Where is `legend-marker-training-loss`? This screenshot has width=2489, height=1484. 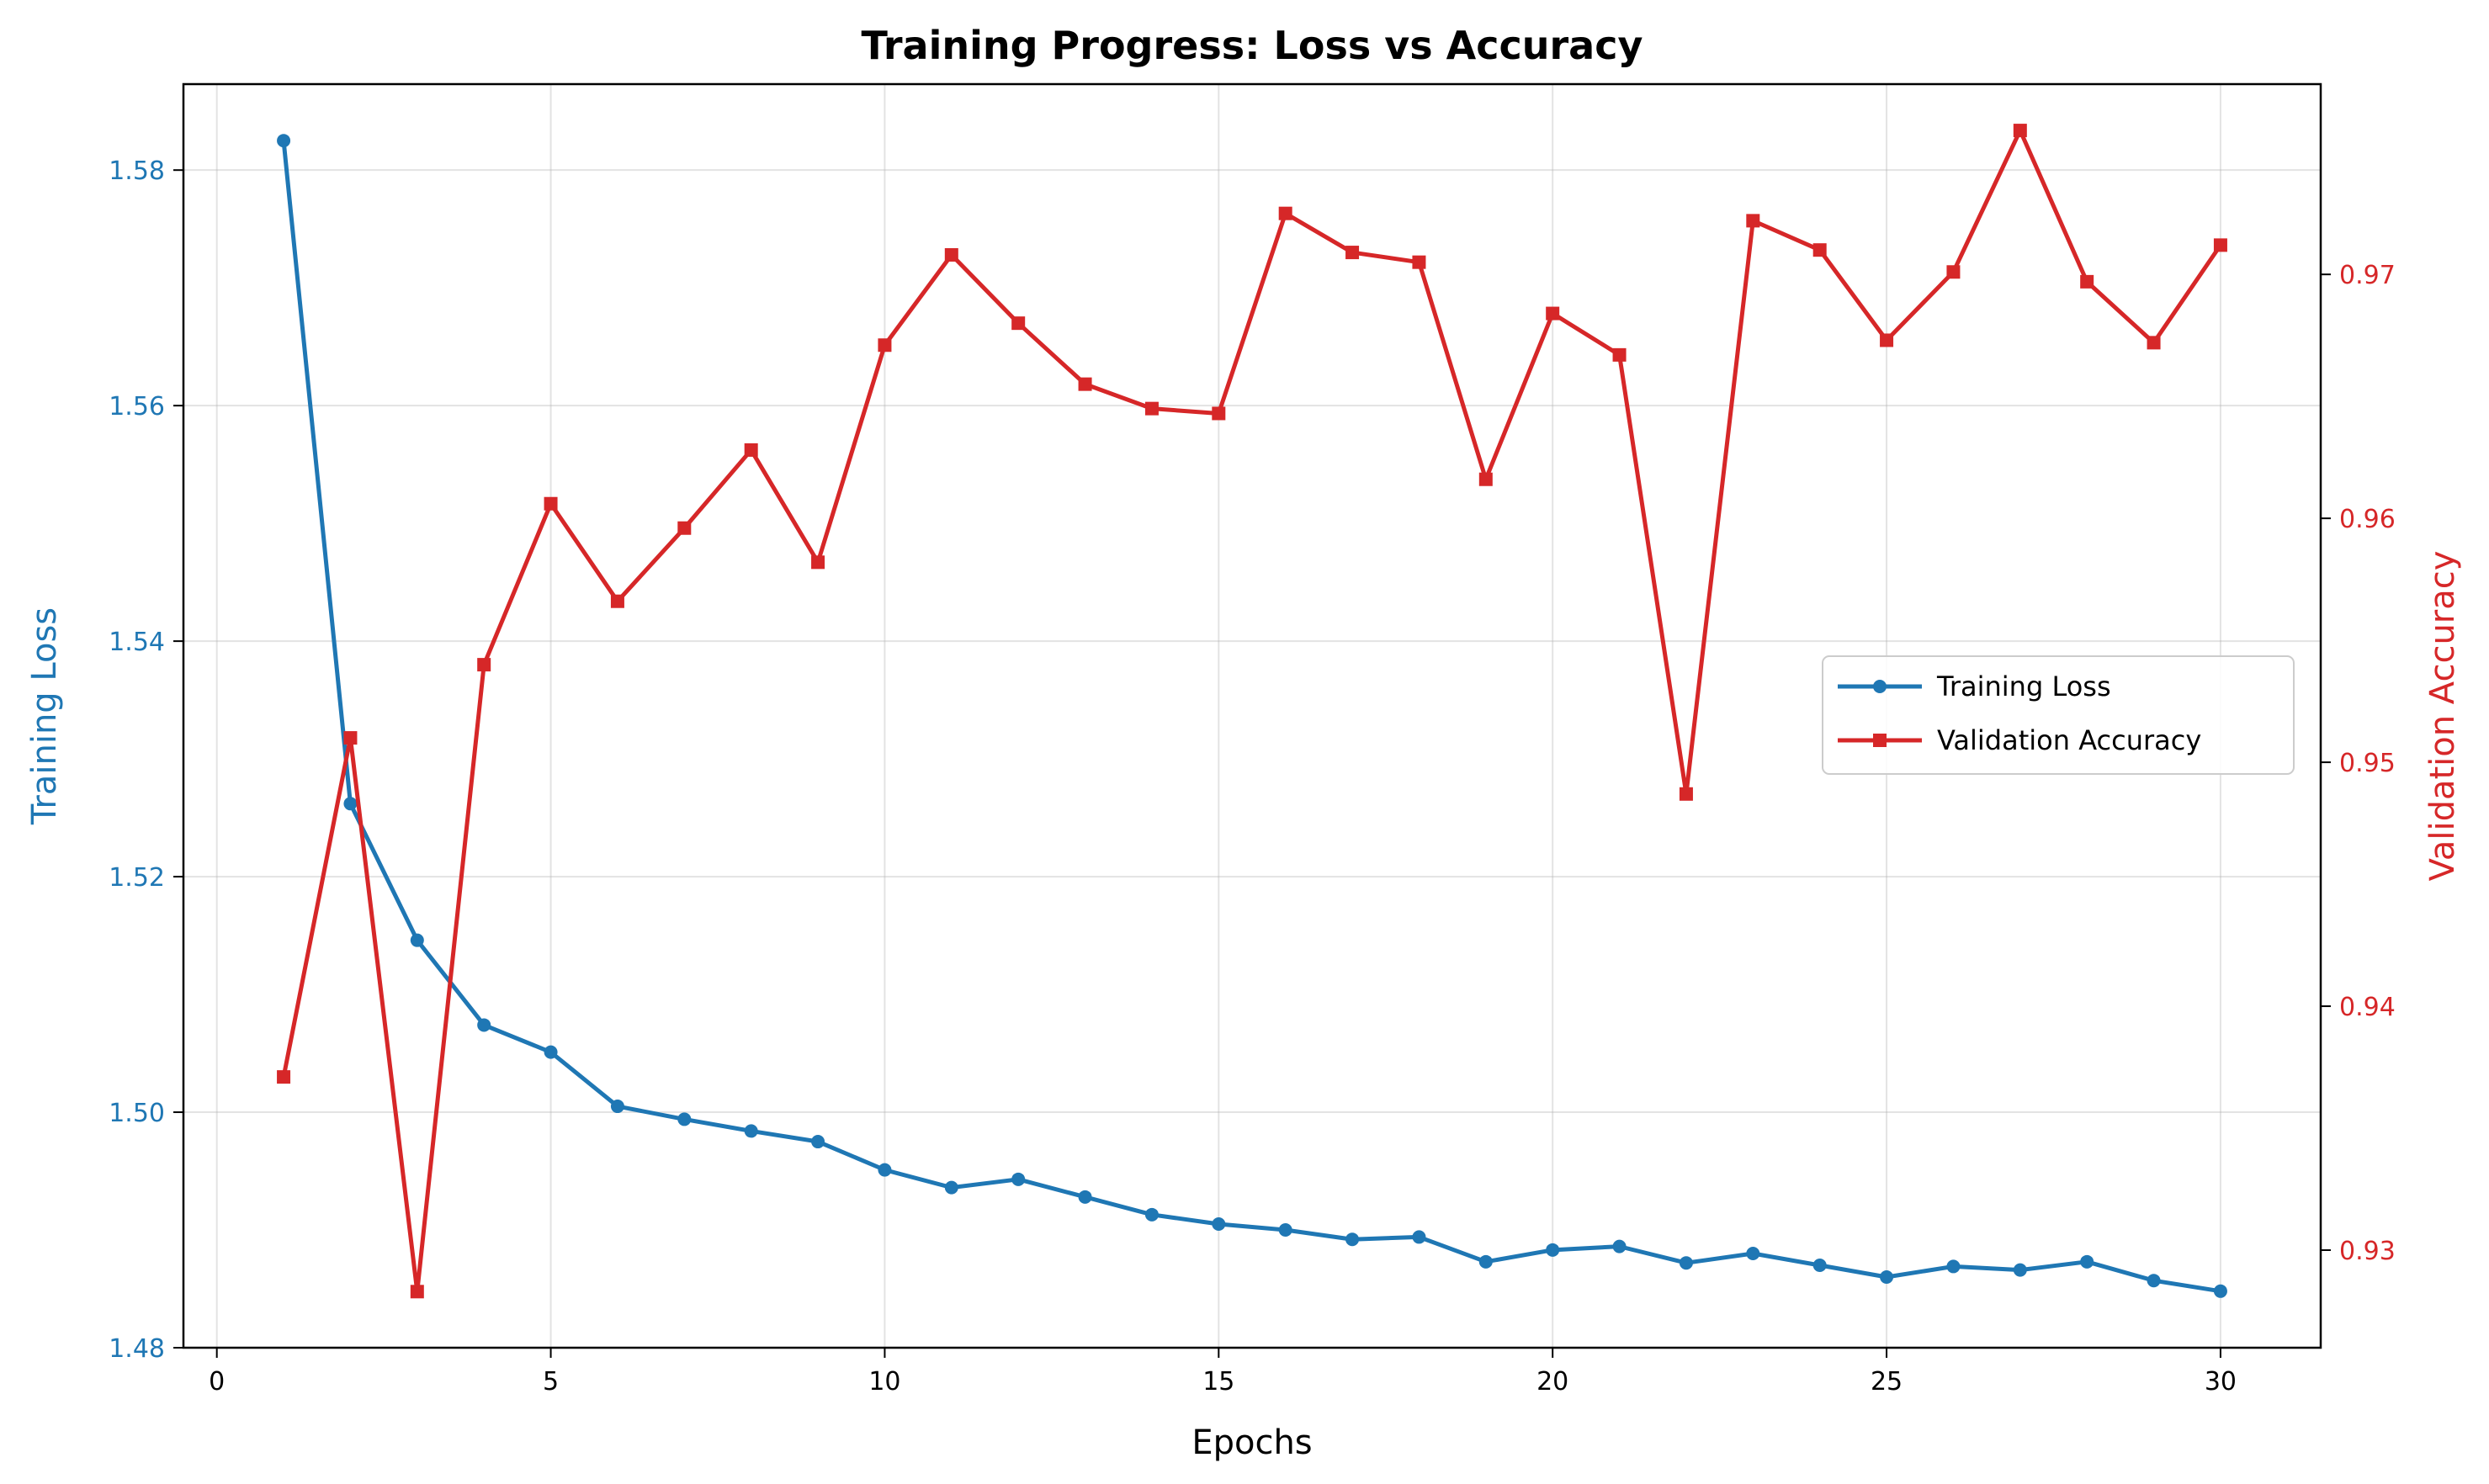 legend-marker-training-loss is located at coordinates (1880, 686).